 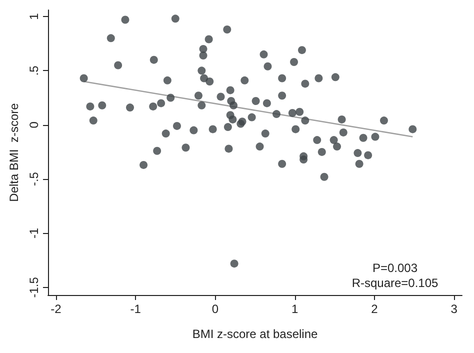 What do you see at coordinates (34, 179) in the screenshot?
I see `y-tick-label: -.5` at bounding box center [34, 179].